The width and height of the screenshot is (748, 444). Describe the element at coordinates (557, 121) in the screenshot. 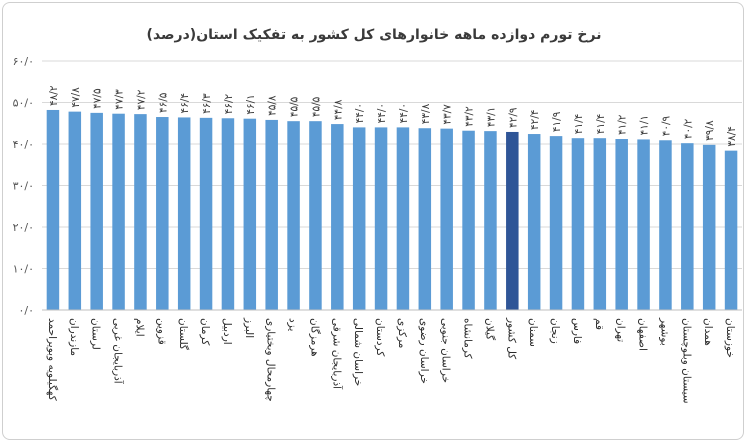

I see `value-label: ۴۱/۹` at that location.